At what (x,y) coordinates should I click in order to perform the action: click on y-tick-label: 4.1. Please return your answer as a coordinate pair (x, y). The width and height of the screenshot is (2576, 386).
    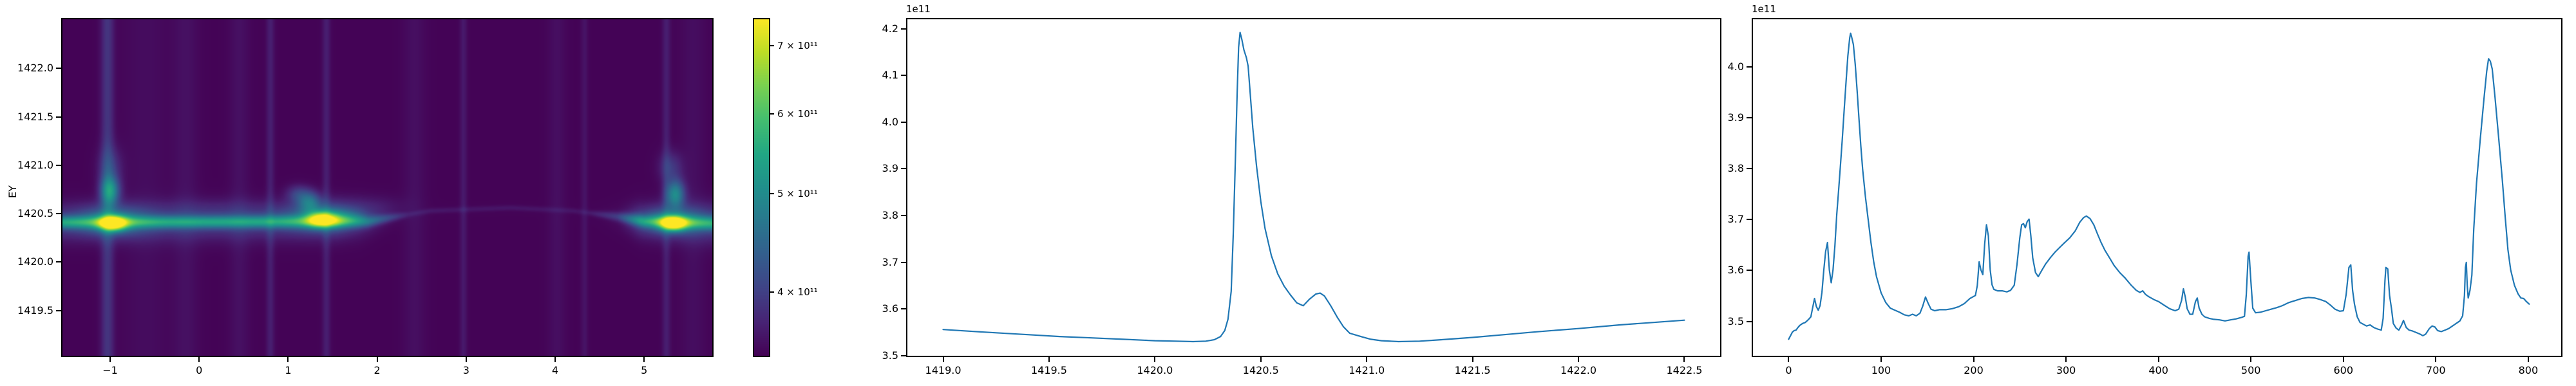
    Looking at the image, I should click on (890, 75).